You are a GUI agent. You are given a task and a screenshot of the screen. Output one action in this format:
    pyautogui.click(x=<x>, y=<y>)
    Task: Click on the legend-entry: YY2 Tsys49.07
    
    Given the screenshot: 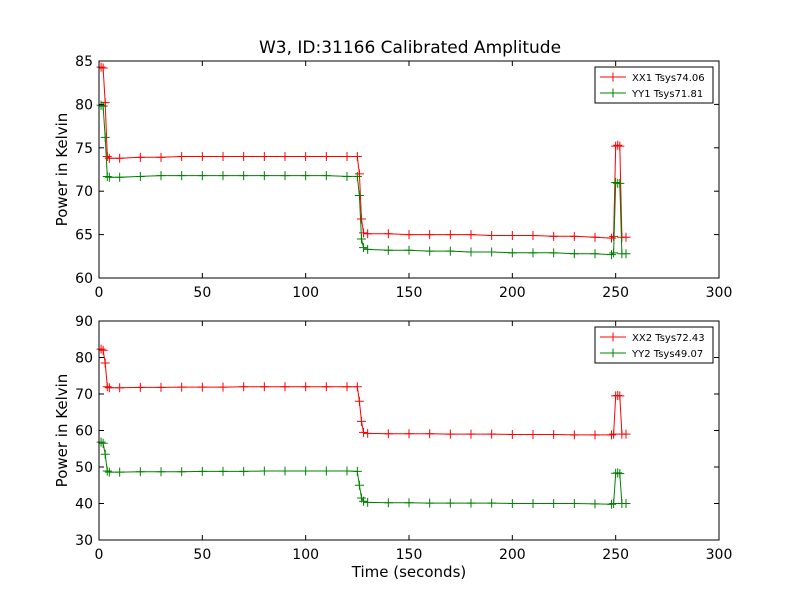 What is the action you would take?
    pyautogui.click(x=667, y=354)
    